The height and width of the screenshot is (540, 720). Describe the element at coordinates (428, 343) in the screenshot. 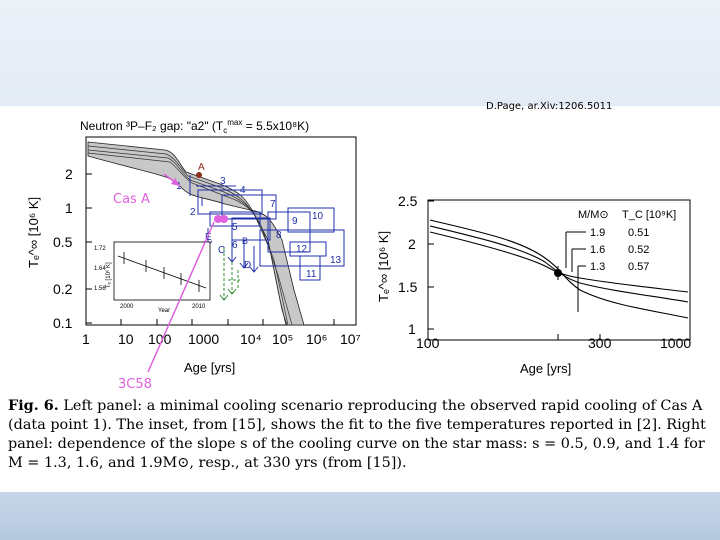

I see `right-x-tick-label: 100` at that location.